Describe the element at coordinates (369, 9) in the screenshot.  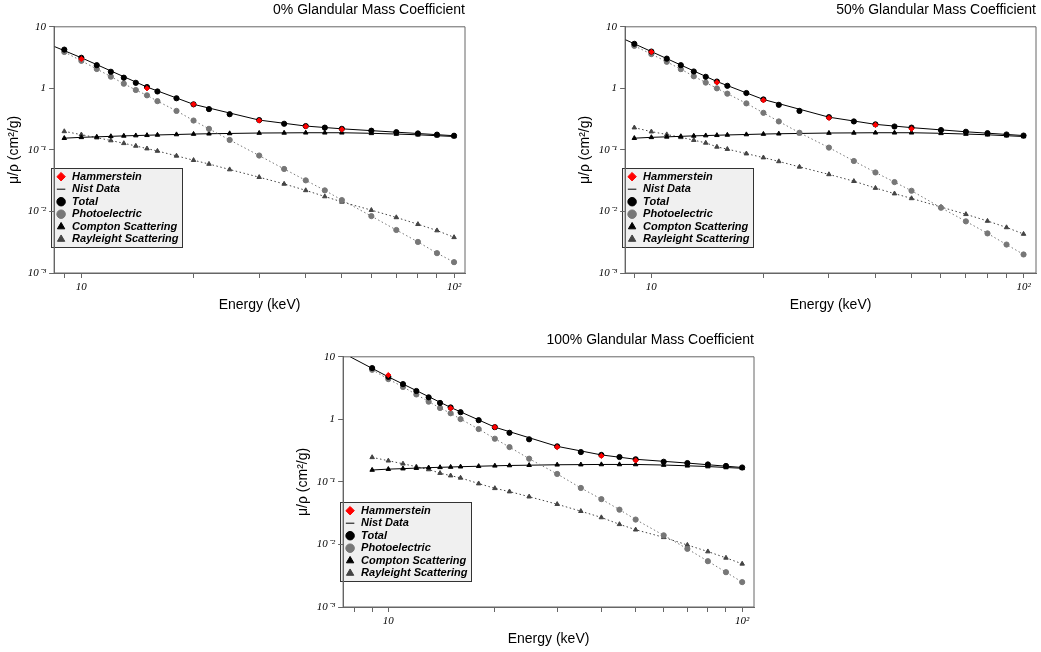
I see `chart-title: 0% Glandular Mass Coefficient` at that location.